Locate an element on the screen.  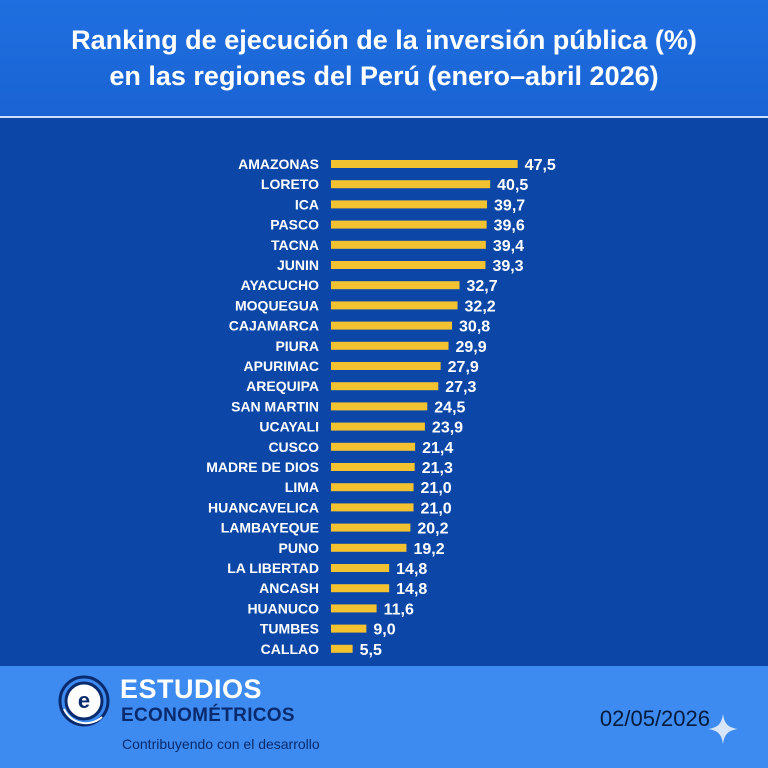
value-label: 39,3 is located at coordinates (507, 266).